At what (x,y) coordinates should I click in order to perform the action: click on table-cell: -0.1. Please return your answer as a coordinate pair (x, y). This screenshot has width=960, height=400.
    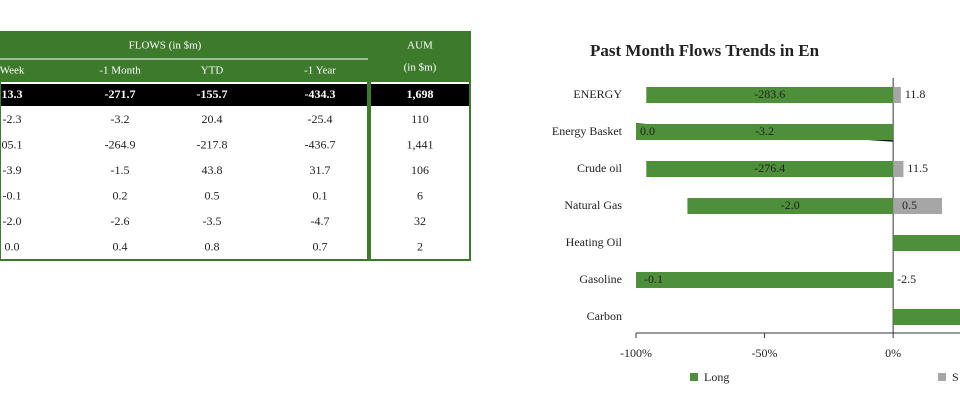
    Looking at the image, I should click on (12, 195).